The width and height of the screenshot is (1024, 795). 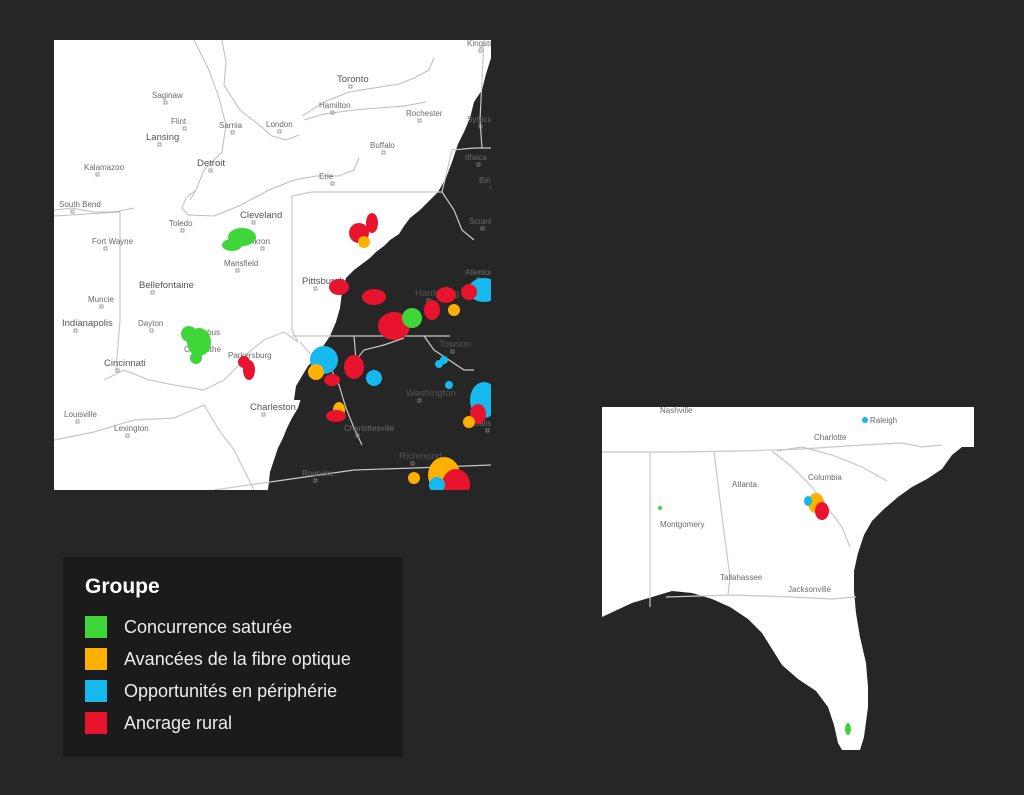 I want to click on legend-item-peripherie: Opportunités en périphérie, so click(x=233, y=691).